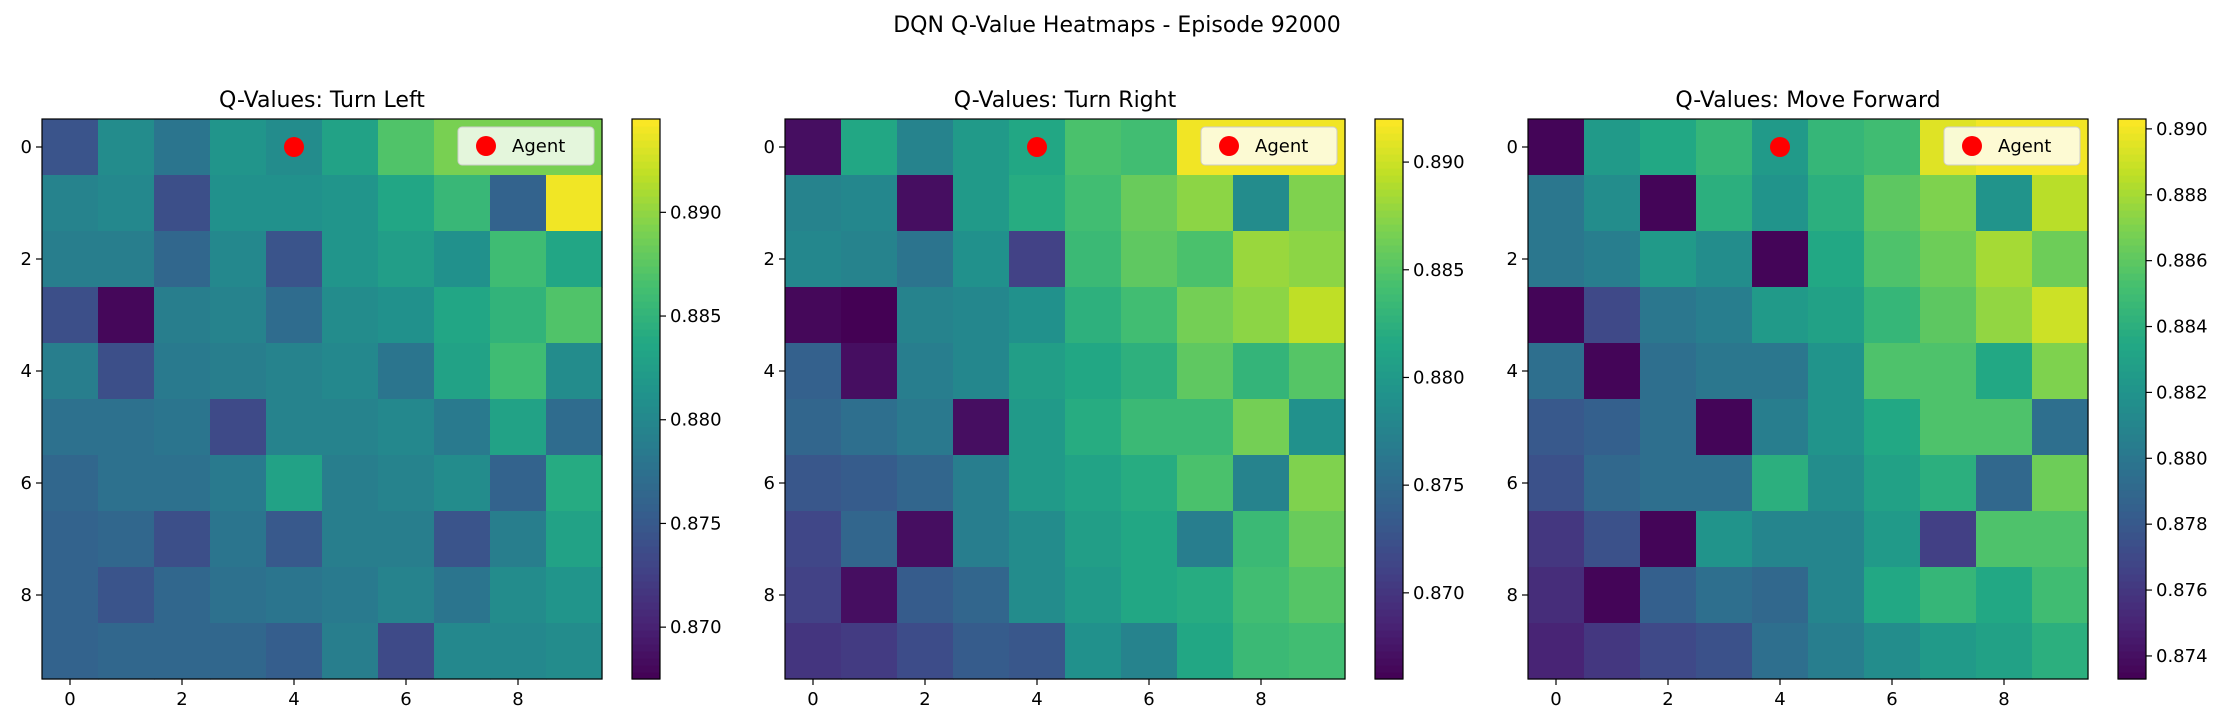  What do you see at coordinates (2182, 129) in the screenshot?
I see `colorbar-tick-label: 0.890` at bounding box center [2182, 129].